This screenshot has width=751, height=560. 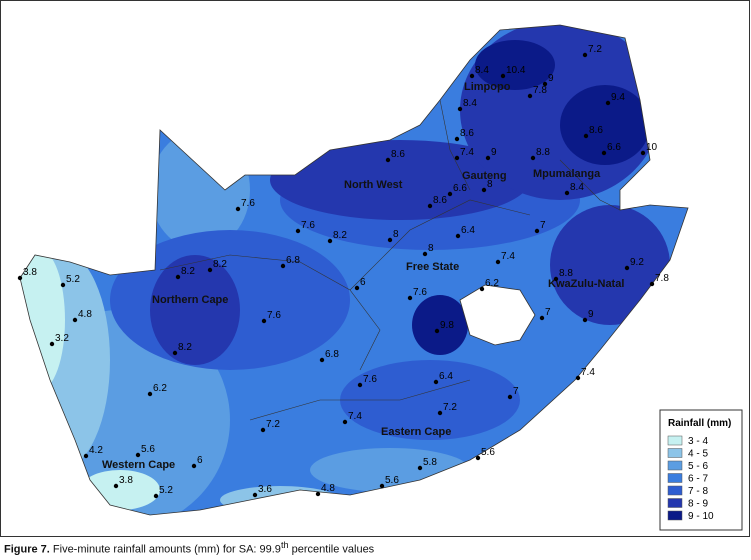 I want to click on legend-label: 3 - 4, so click(x=698, y=441).